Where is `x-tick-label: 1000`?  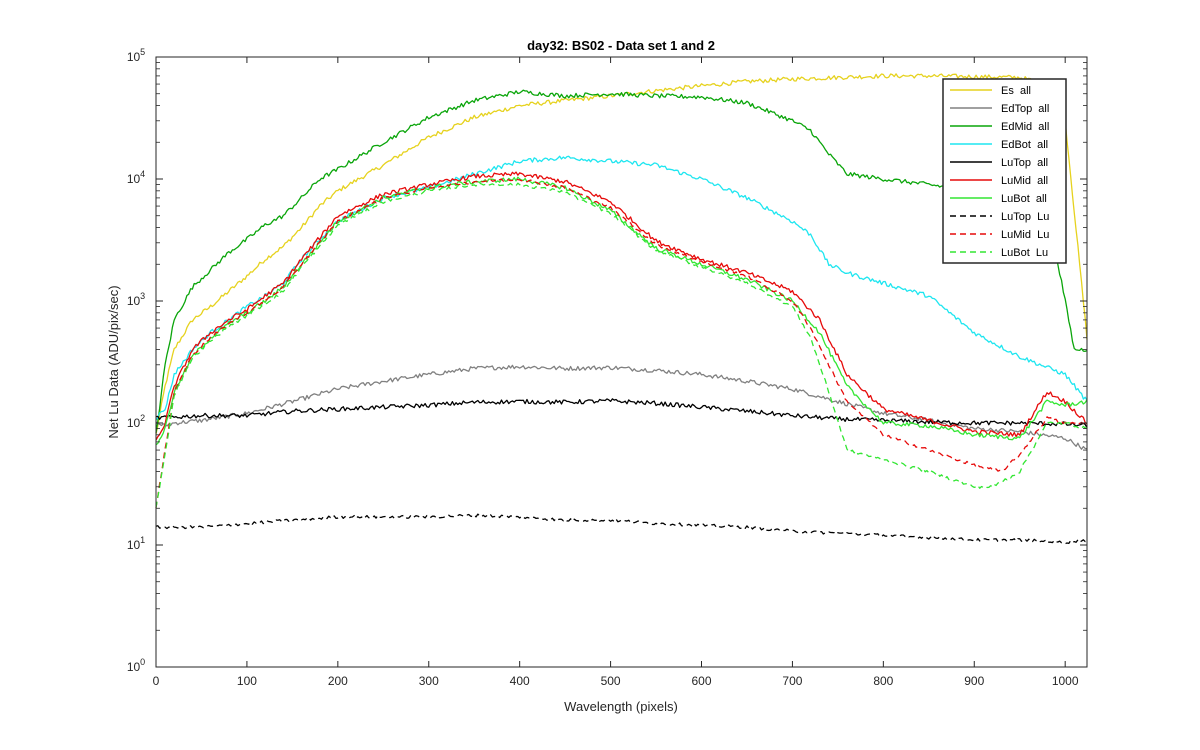
x-tick-label: 1000 is located at coordinates (1065, 681).